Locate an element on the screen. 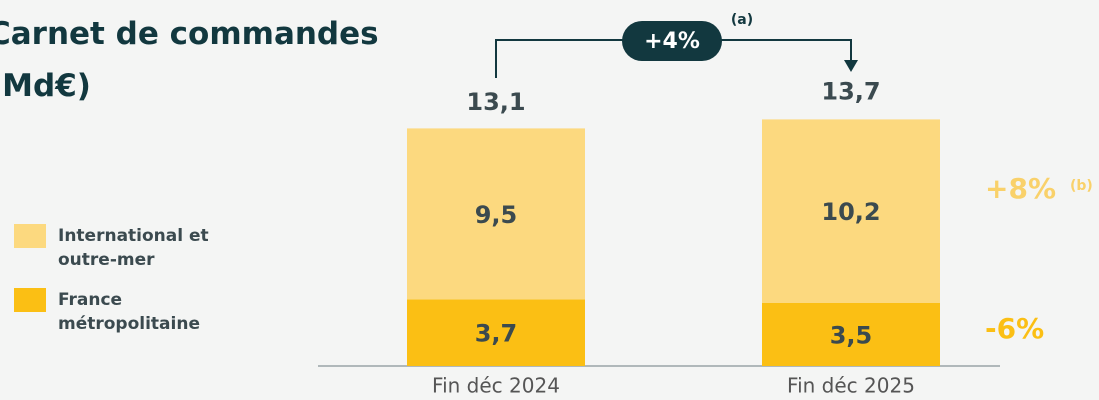  growth-label: +4% is located at coordinates (672, 41).